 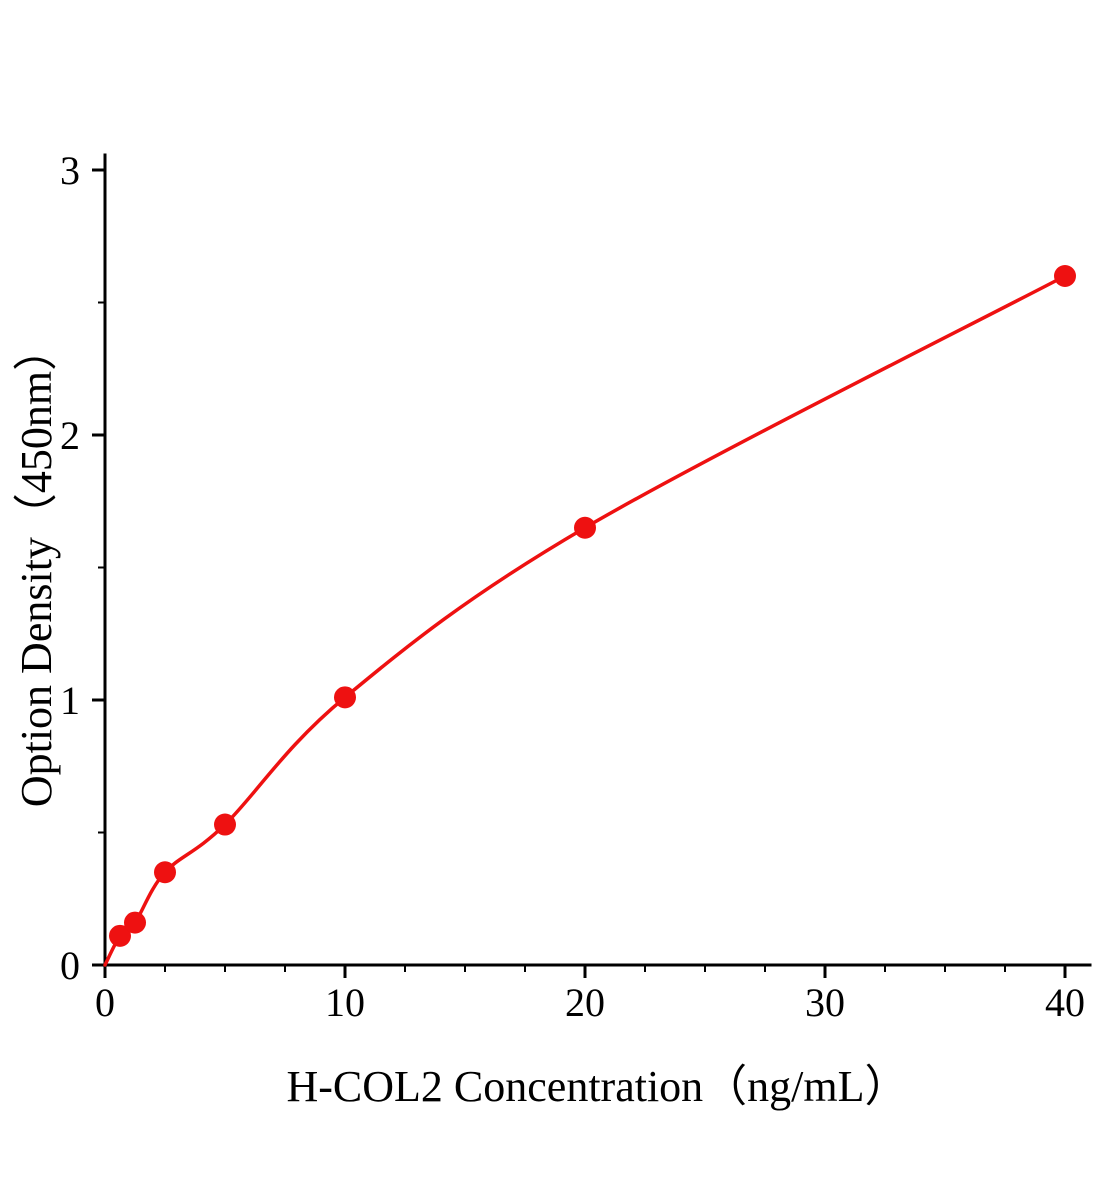 What do you see at coordinates (70, 435) in the screenshot?
I see `y-tick-label: 2` at bounding box center [70, 435].